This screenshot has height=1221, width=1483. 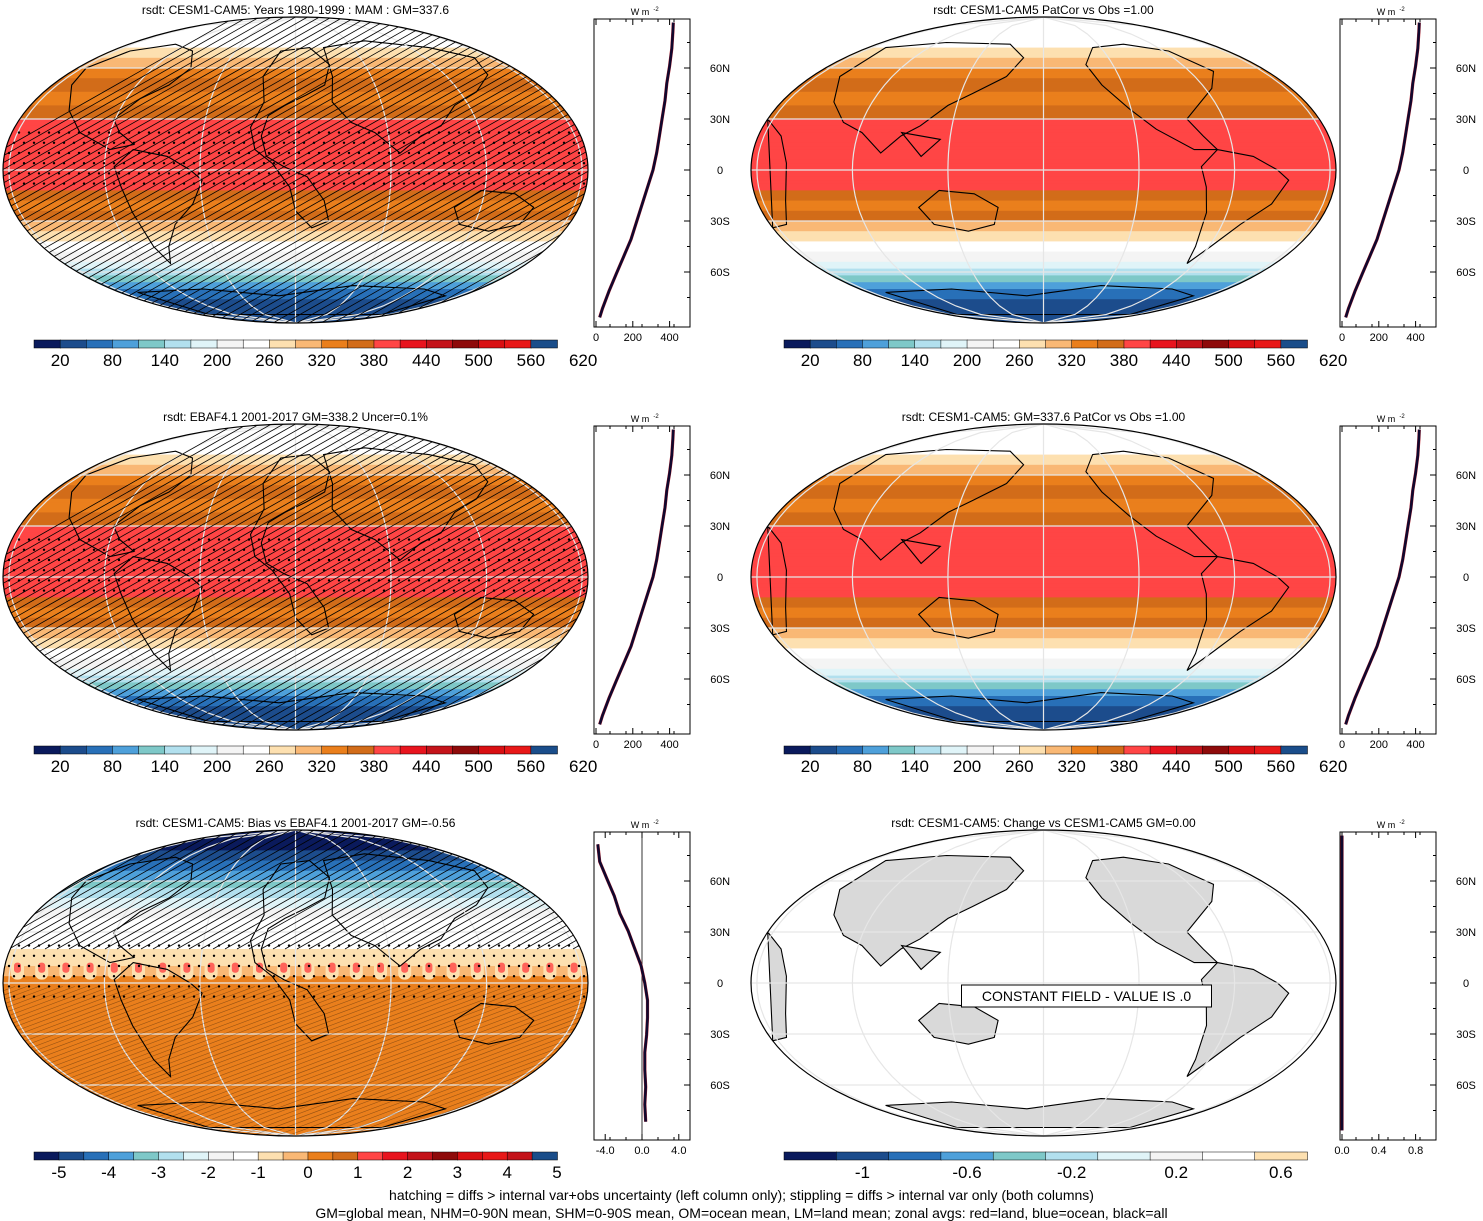 I want to click on colorbar-label: -5, so click(x=58, y=1172).